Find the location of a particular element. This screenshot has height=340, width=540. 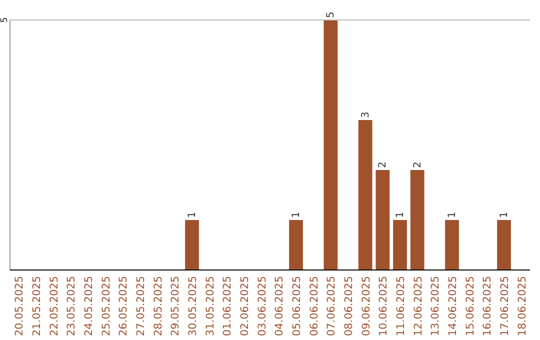

x-tick-label: 07.06.2025 is located at coordinates (332, 306).